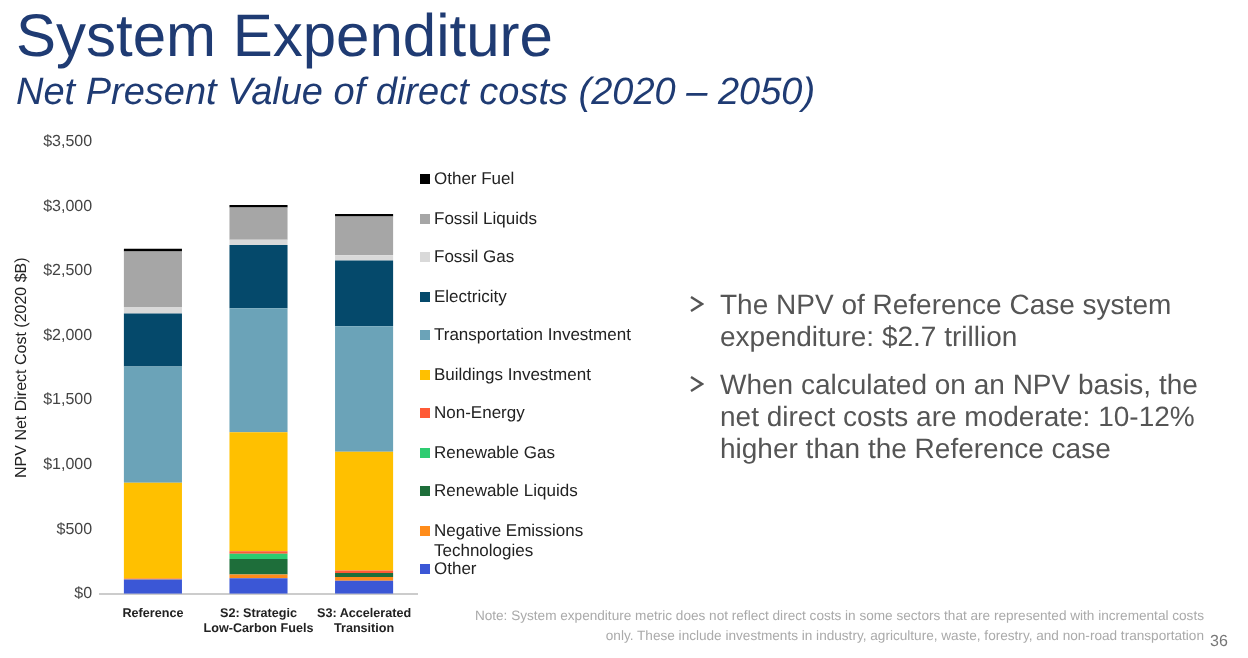  Describe the element at coordinates (960, 416) in the screenshot. I see `text: When calculated on an NPV basis, the net direct costs are moderate: 10-12% higher than the Reference case` at that location.